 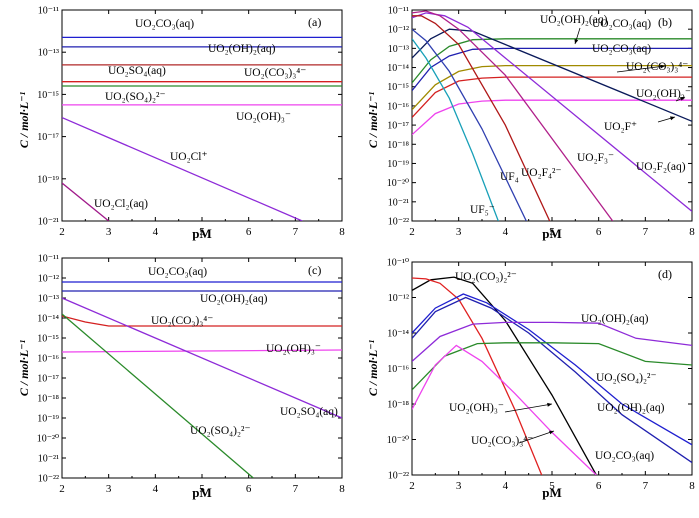 I want to click on panel-tag: (c), so click(x=314, y=270).